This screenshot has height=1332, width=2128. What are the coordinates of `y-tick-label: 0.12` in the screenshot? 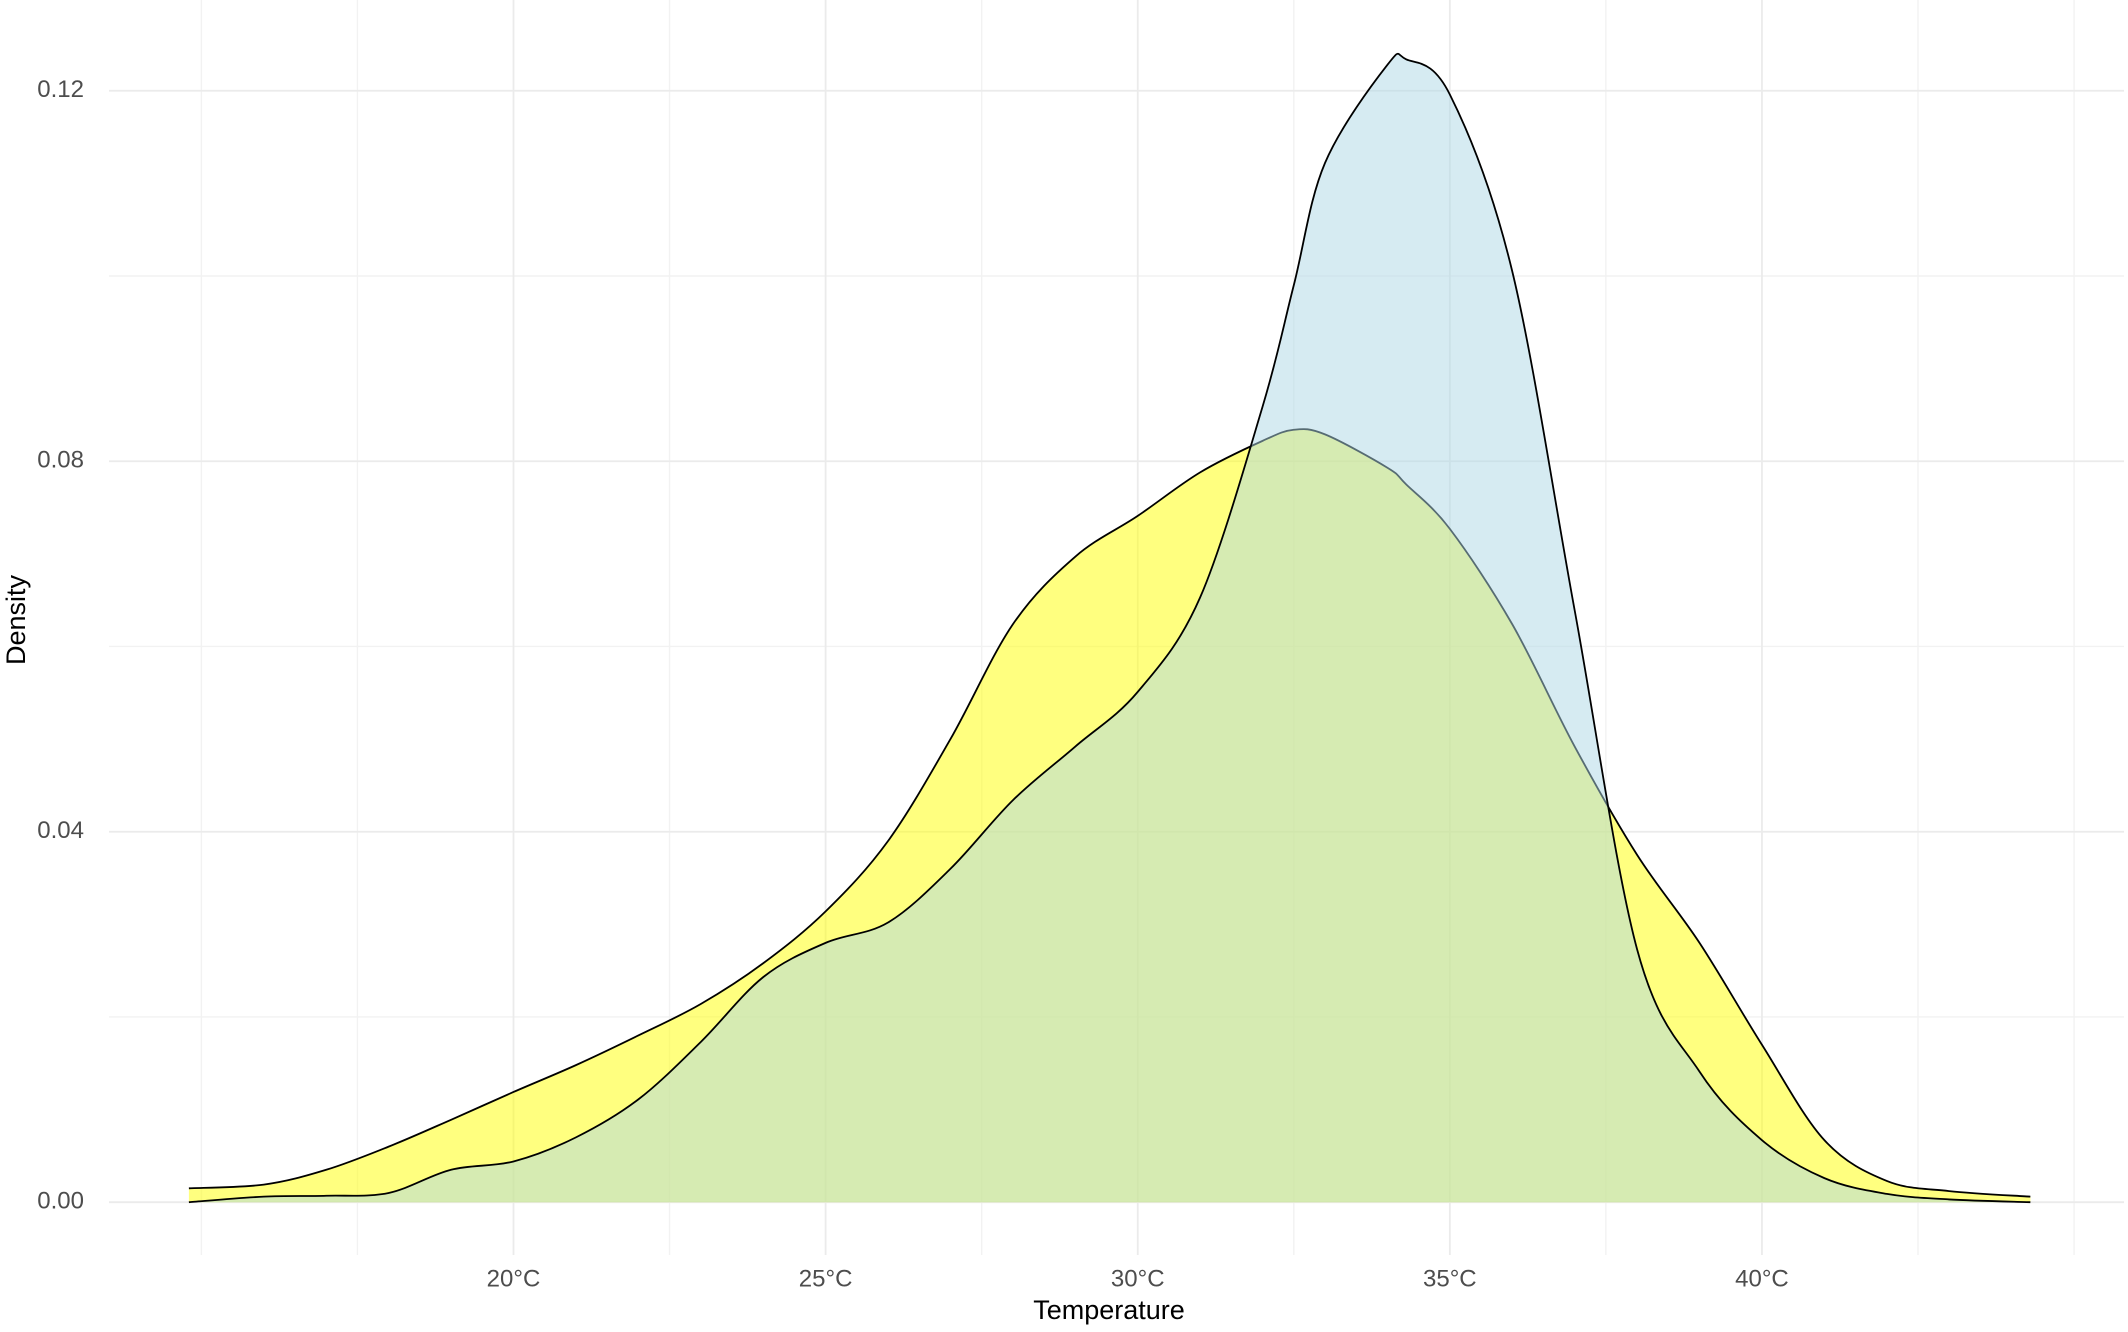 It's located at (60, 89).